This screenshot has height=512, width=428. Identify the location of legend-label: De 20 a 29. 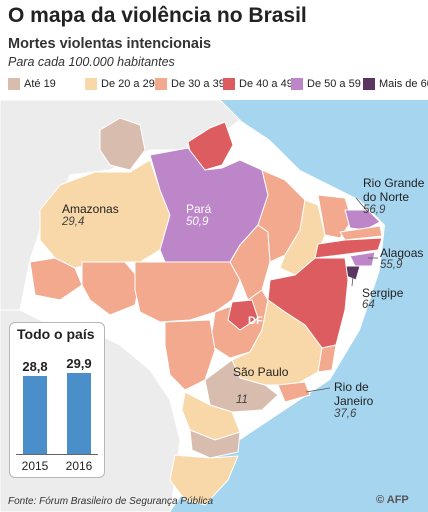
(128, 84).